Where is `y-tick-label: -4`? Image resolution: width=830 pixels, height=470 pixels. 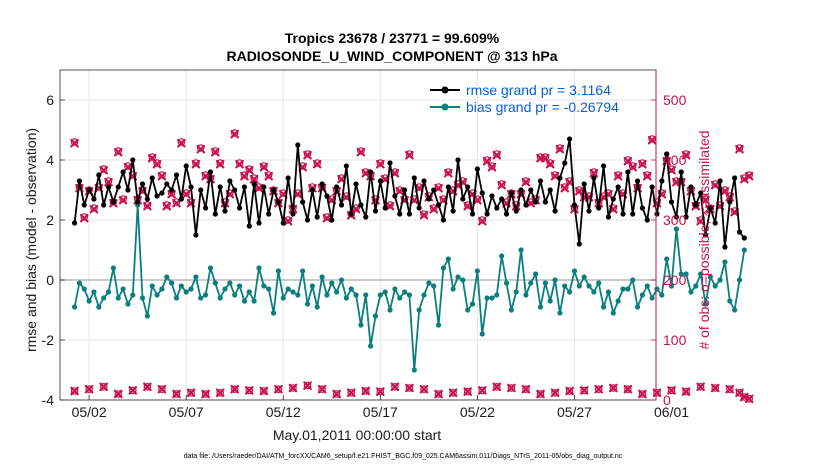
y-tick-label: -4 is located at coordinates (48, 400).